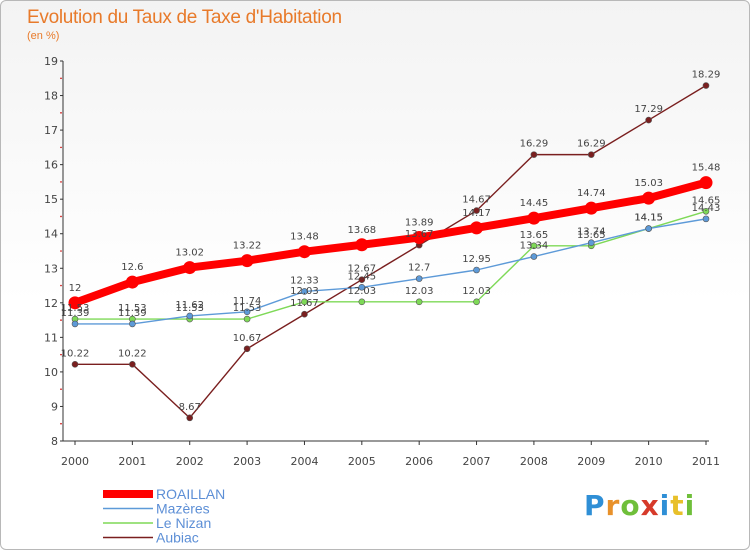 The width and height of the screenshot is (750, 550). What do you see at coordinates (639, 505) in the screenshot?
I see `proxiti-logo: Proxiti` at bounding box center [639, 505].